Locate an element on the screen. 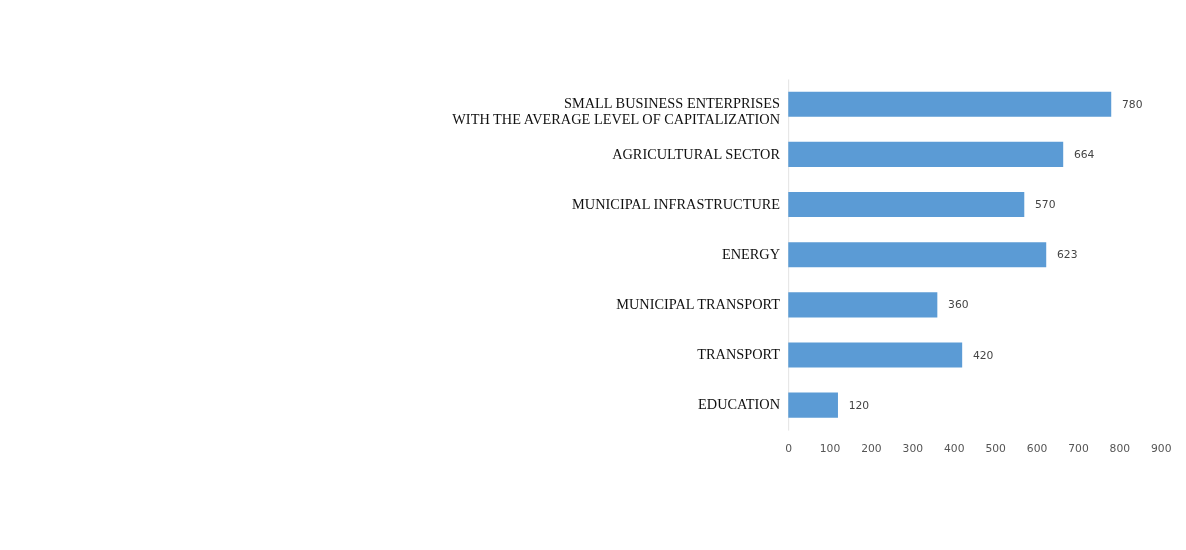  y-tick-label: EDUCATION is located at coordinates (739, 404).